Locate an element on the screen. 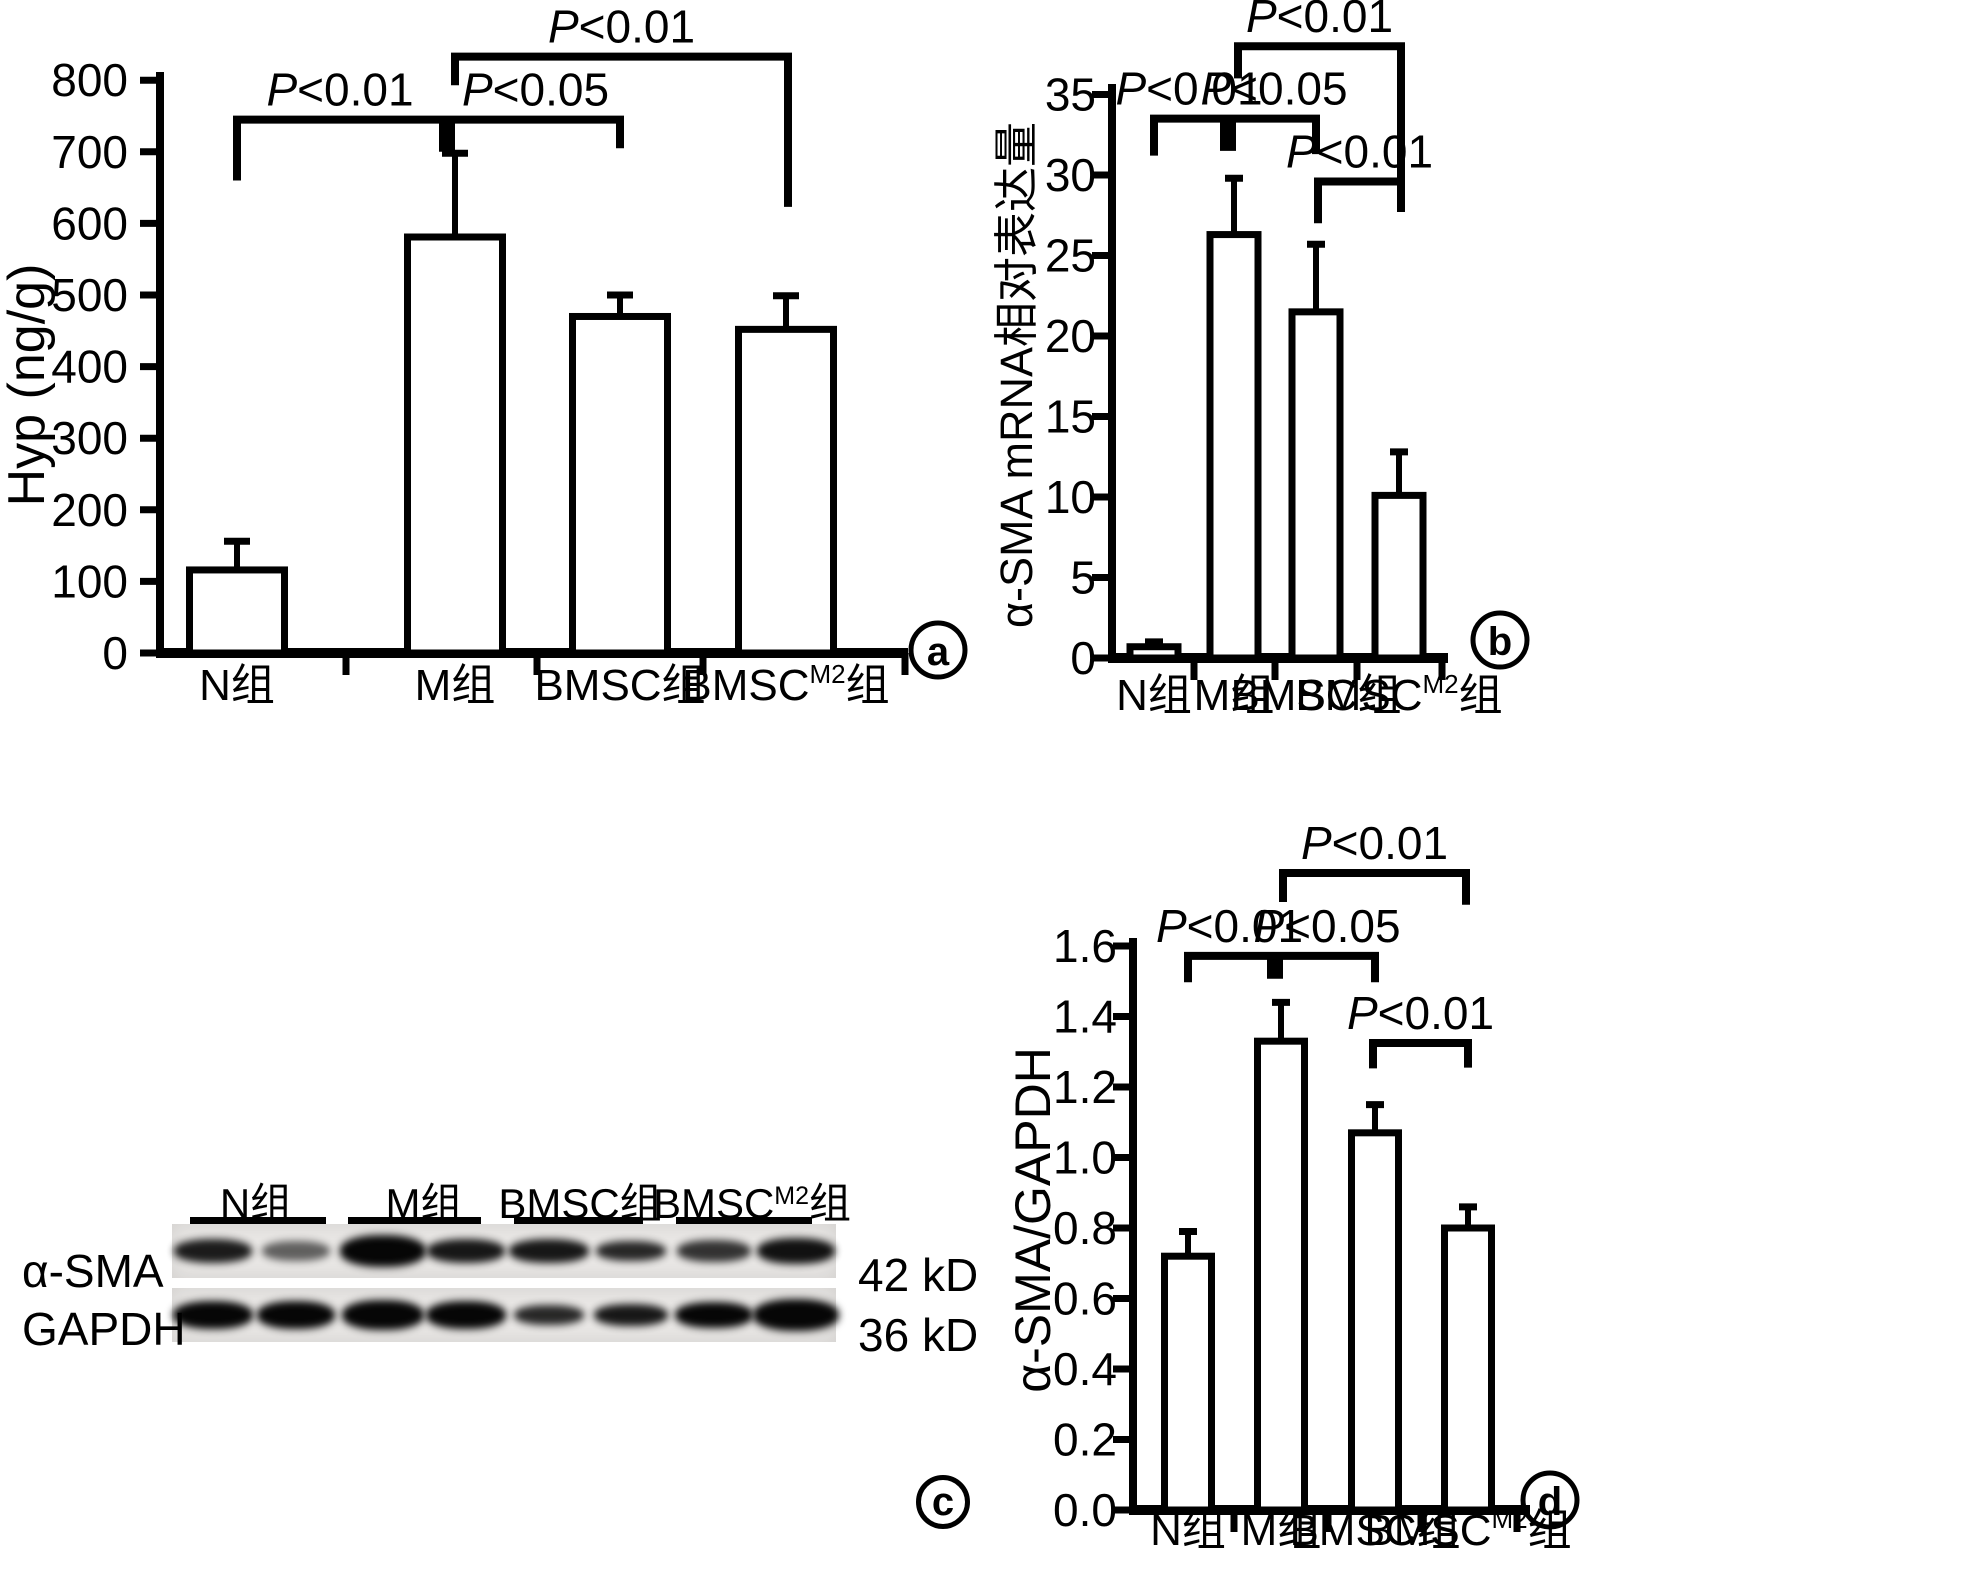  y-tick-label: 200 is located at coordinates (89, 510).